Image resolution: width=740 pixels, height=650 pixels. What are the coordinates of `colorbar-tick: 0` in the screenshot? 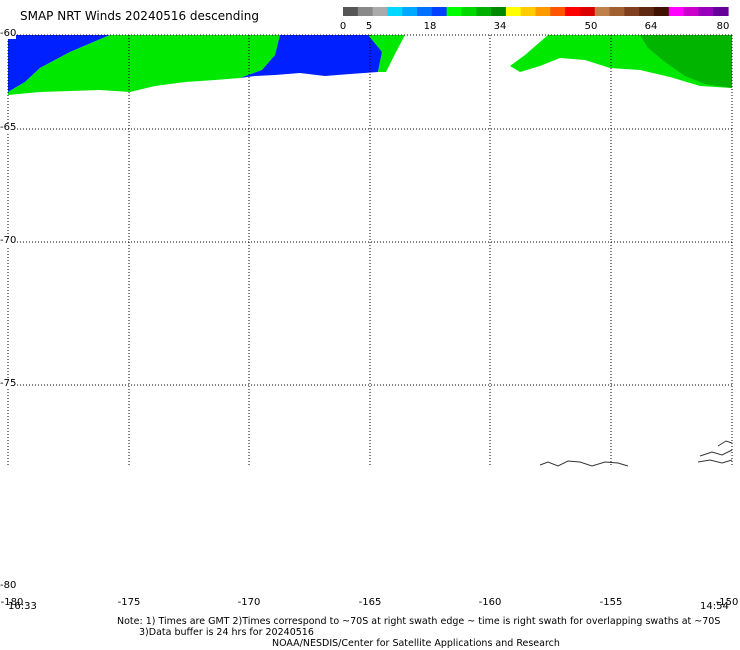 It's located at (343, 26).